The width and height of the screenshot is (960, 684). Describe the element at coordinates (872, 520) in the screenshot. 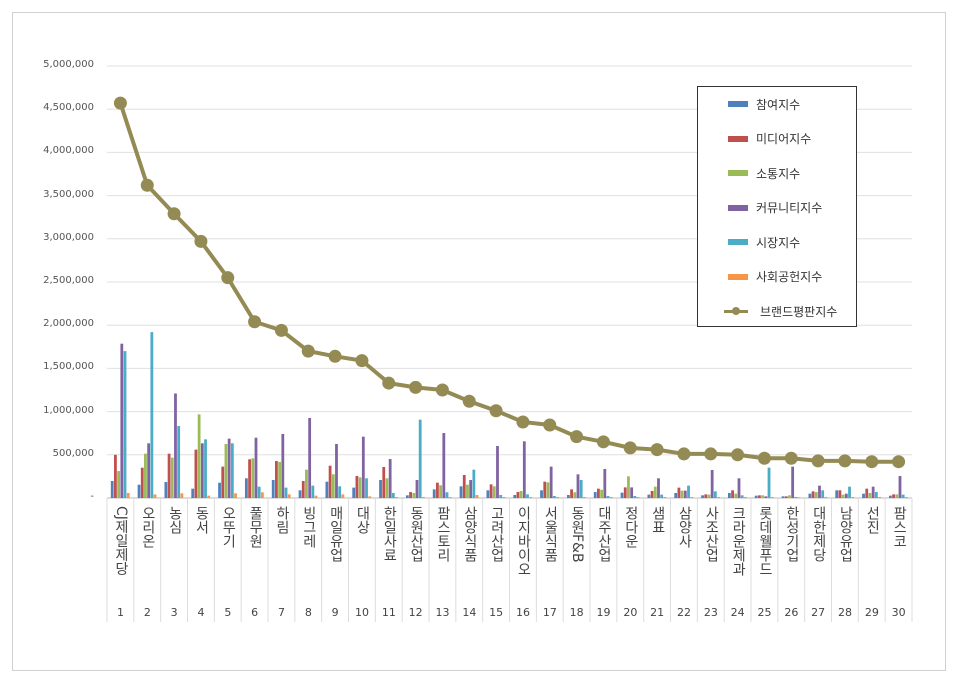

I see `category-label: 선진` at that location.